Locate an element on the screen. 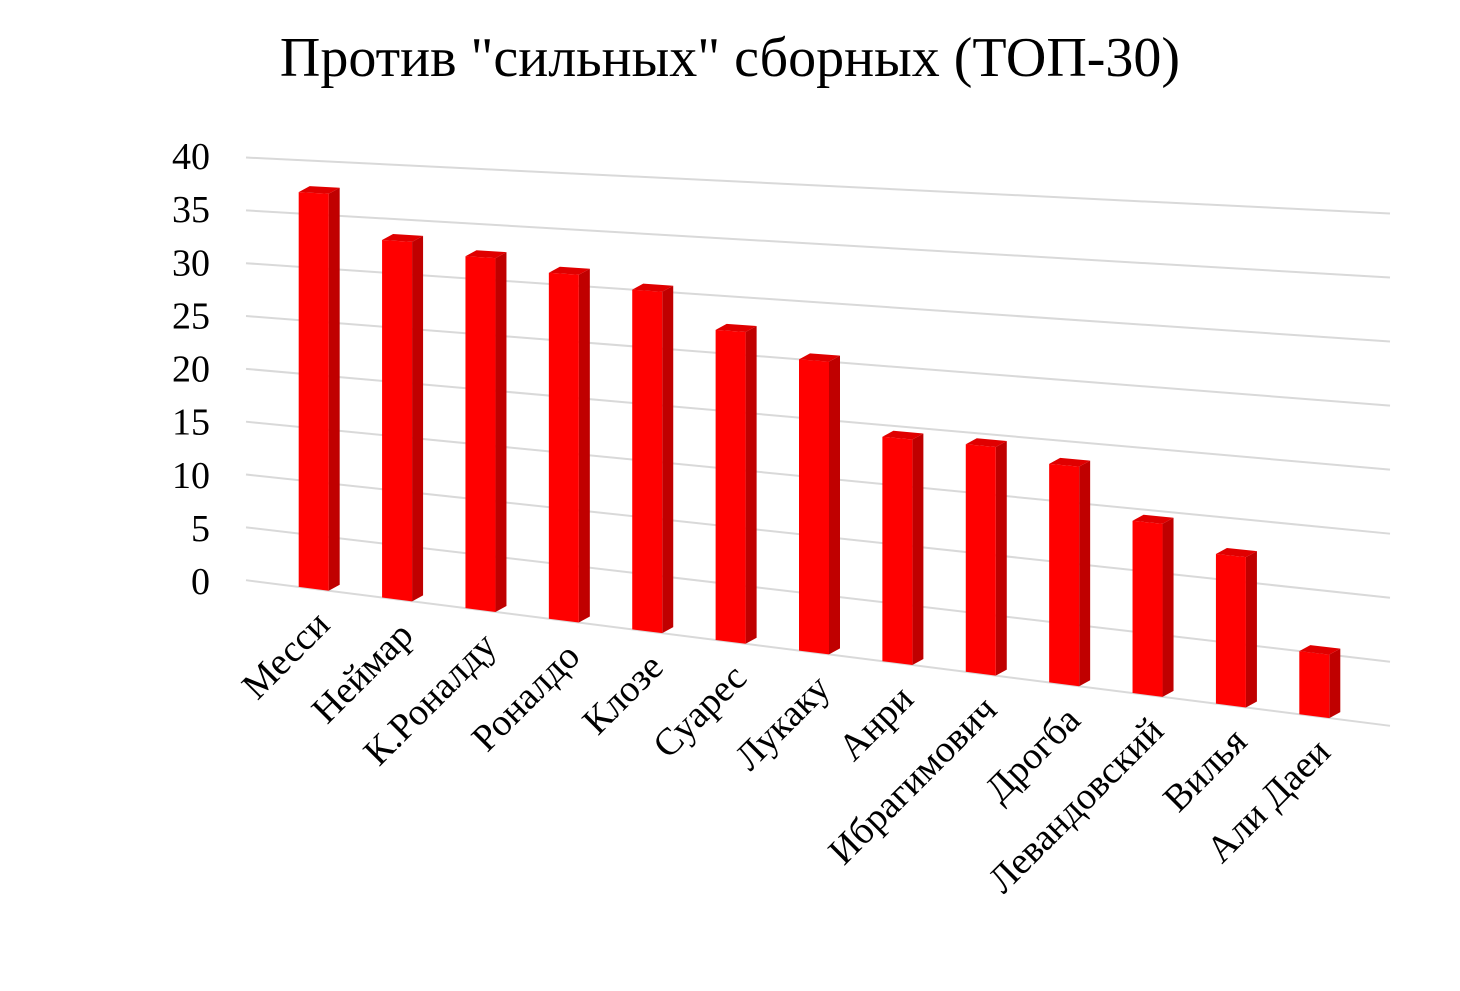 The image size is (1460, 991). y-axis-ticks: 0 5 10 15 20 25 30 35 40 is located at coordinates (191, 369).